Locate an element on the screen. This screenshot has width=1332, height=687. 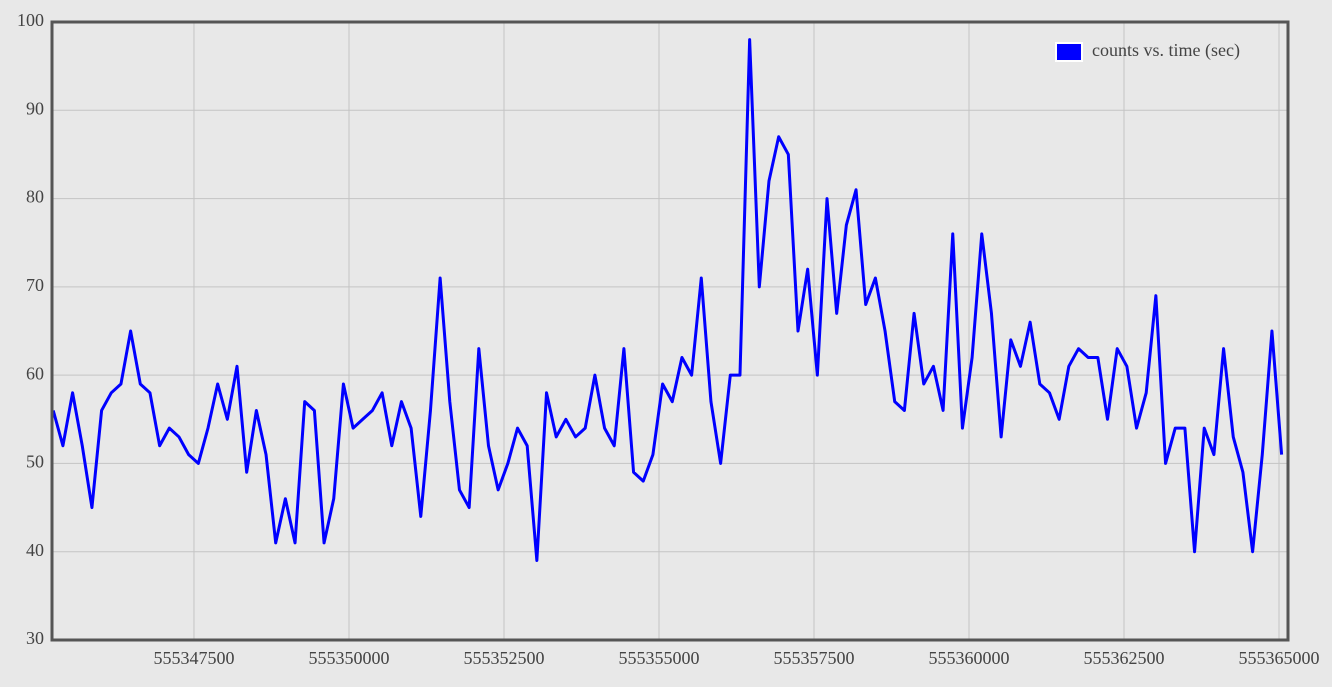
x-tick-label: 555362500 is located at coordinates (1124, 658).